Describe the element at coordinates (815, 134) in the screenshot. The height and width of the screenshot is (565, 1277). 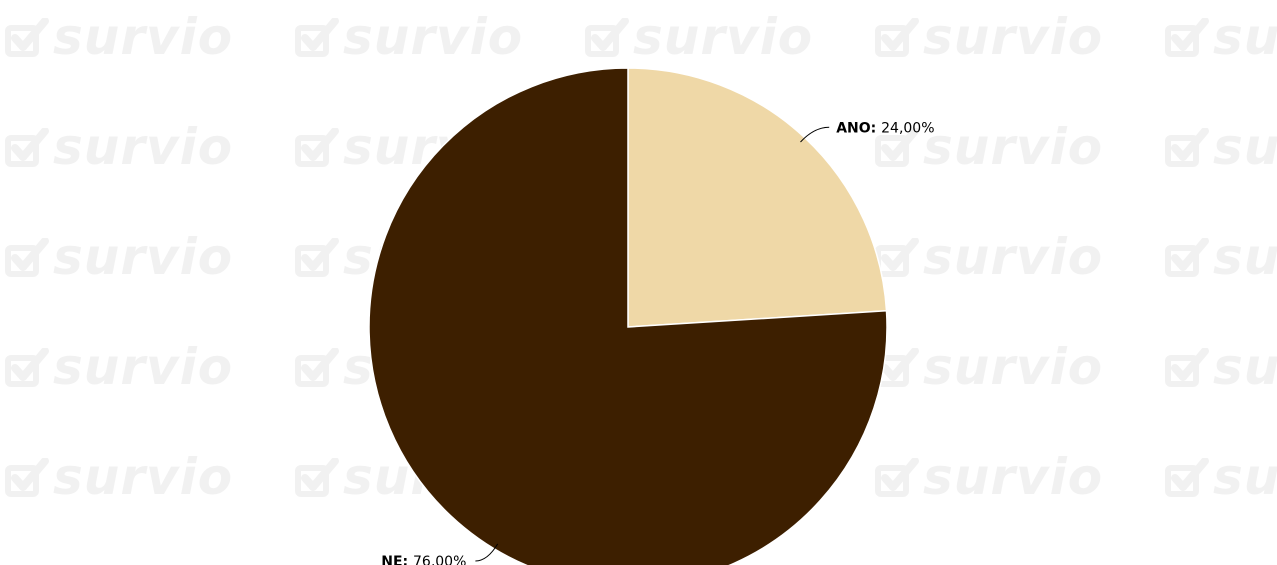
I see `leader-line-ano` at that location.